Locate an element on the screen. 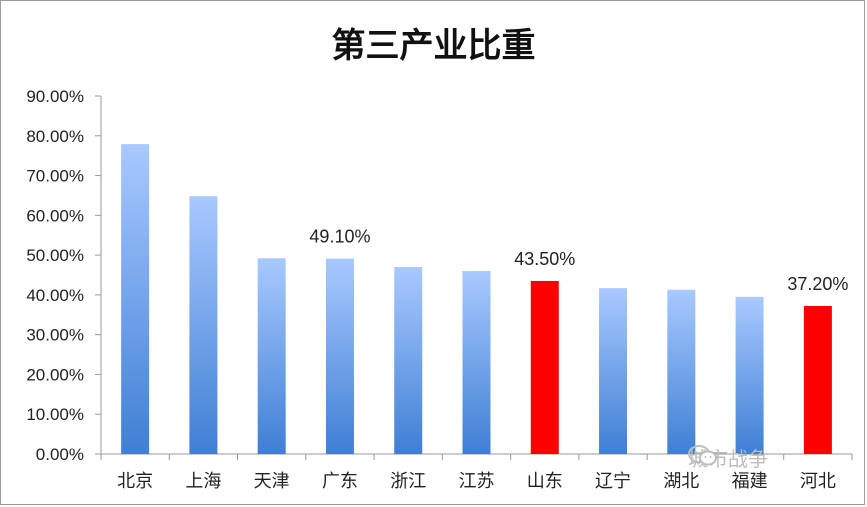 This screenshot has height=507, width=867. y-tick-label: 10.00% is located at coordinates (55, 414).